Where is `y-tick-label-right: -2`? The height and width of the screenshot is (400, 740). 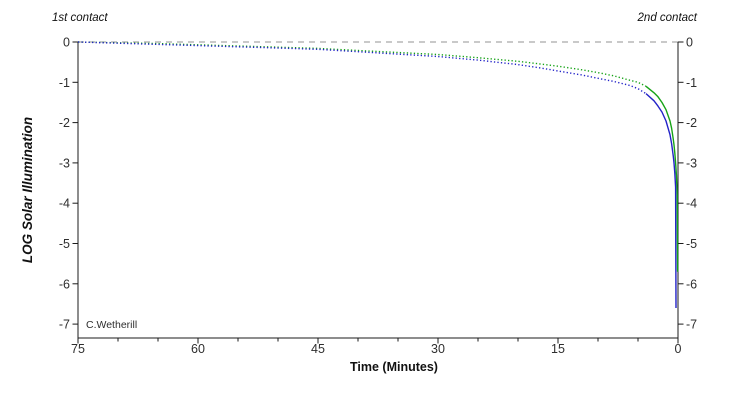 y-tick-label-right: -2 is located at coordinates (691, 123).